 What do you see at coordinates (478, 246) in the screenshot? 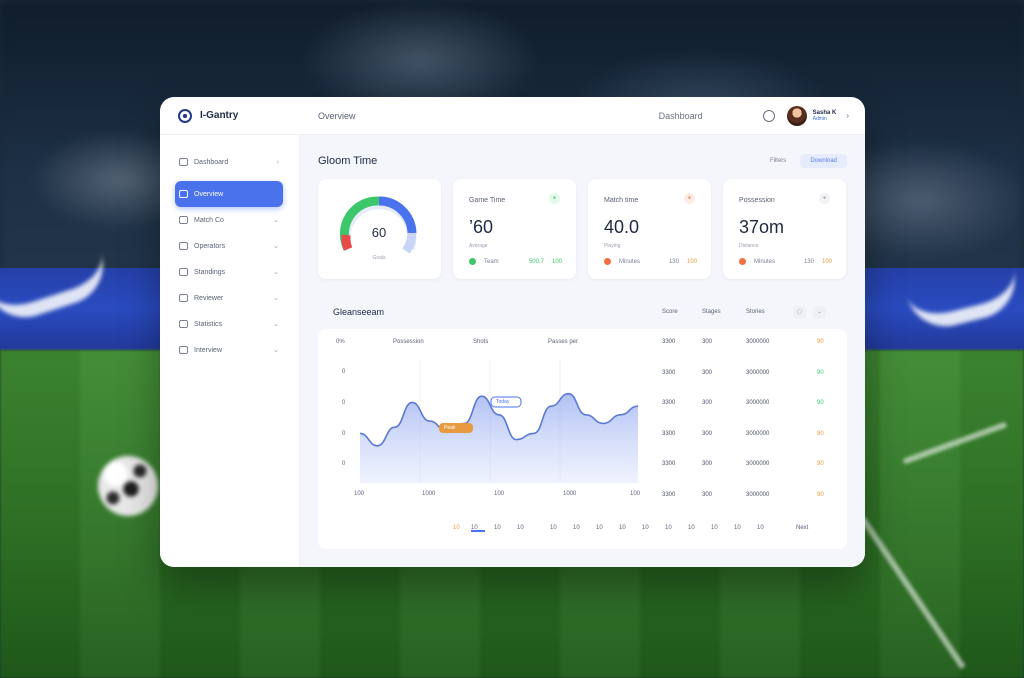
I see `stat-subtitle: Average` at bounding box center [478, 246].